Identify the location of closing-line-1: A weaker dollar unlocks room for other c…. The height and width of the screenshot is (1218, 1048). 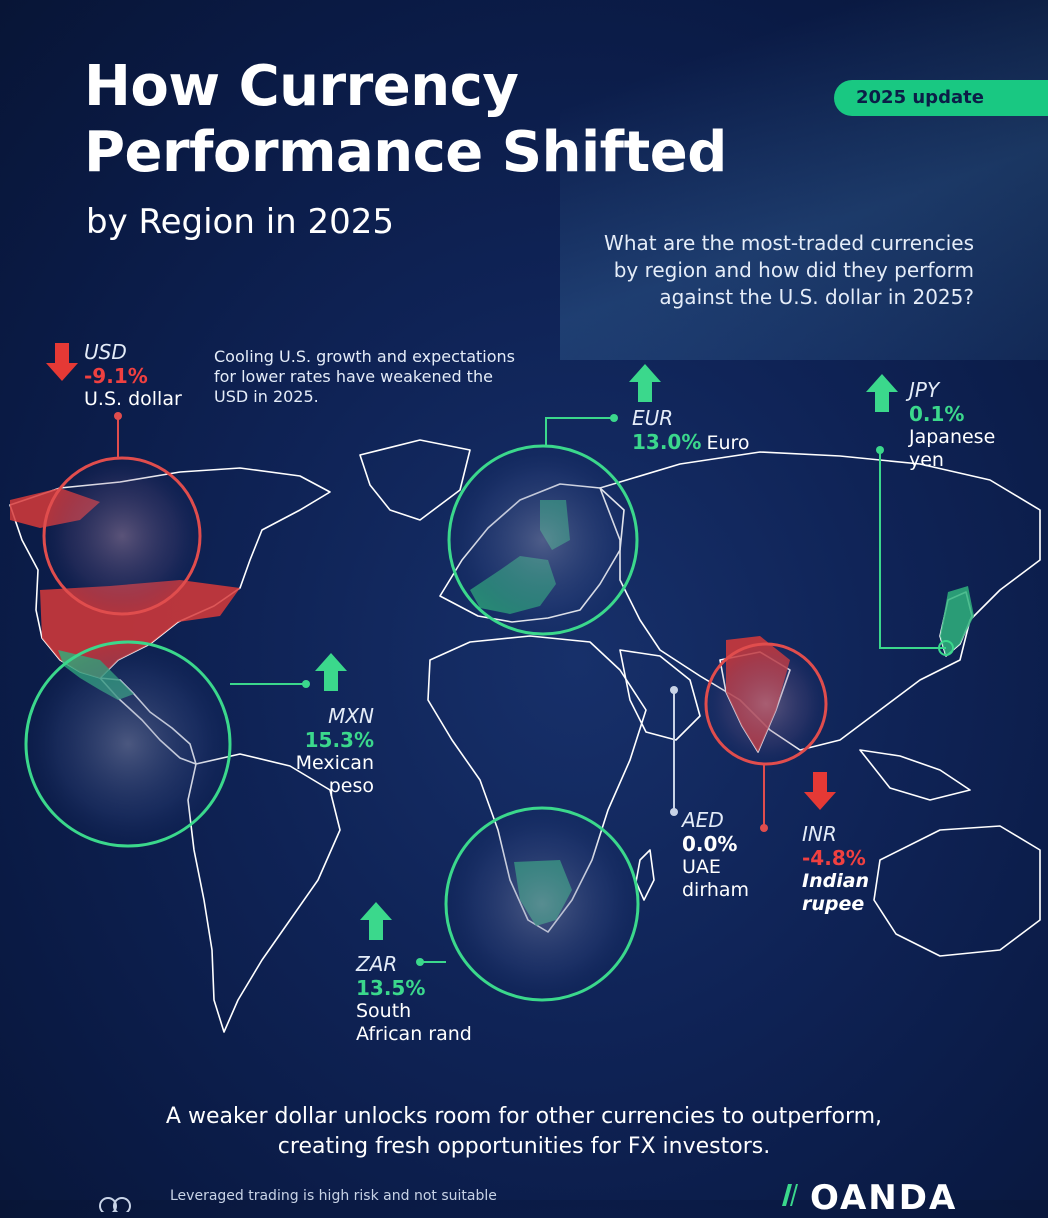
(524, 1116).